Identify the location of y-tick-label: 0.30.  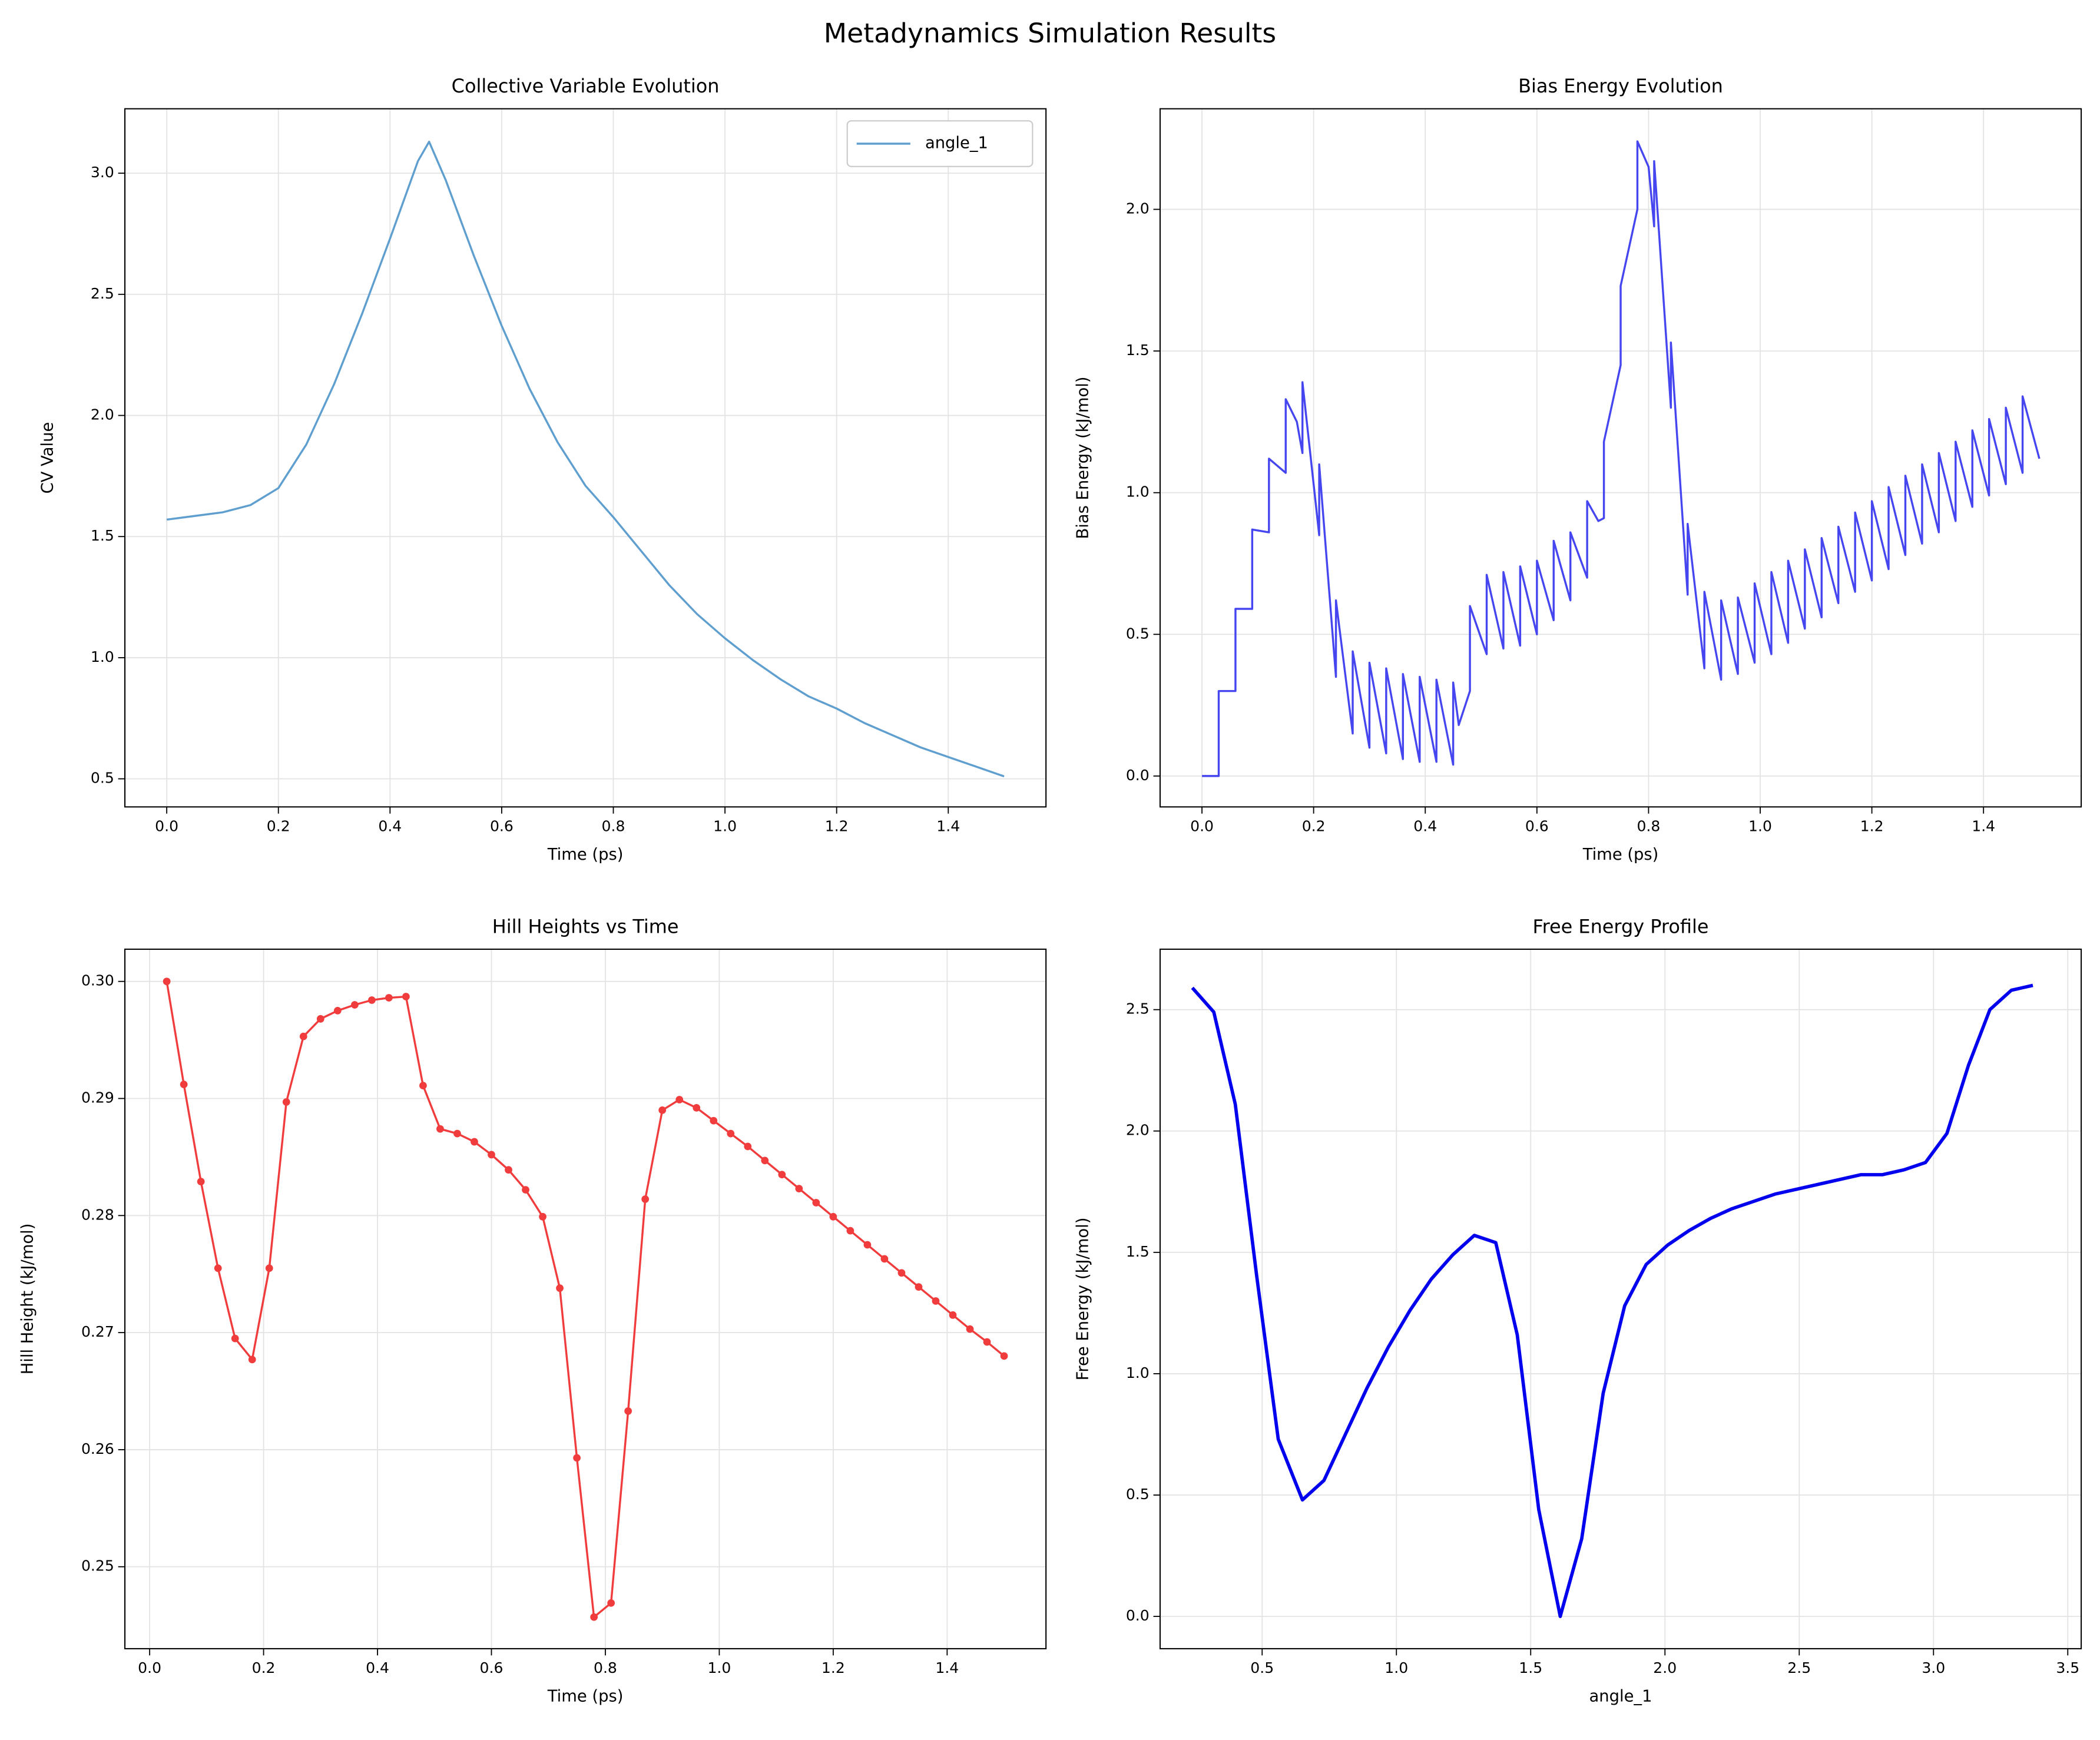
(98, 980).